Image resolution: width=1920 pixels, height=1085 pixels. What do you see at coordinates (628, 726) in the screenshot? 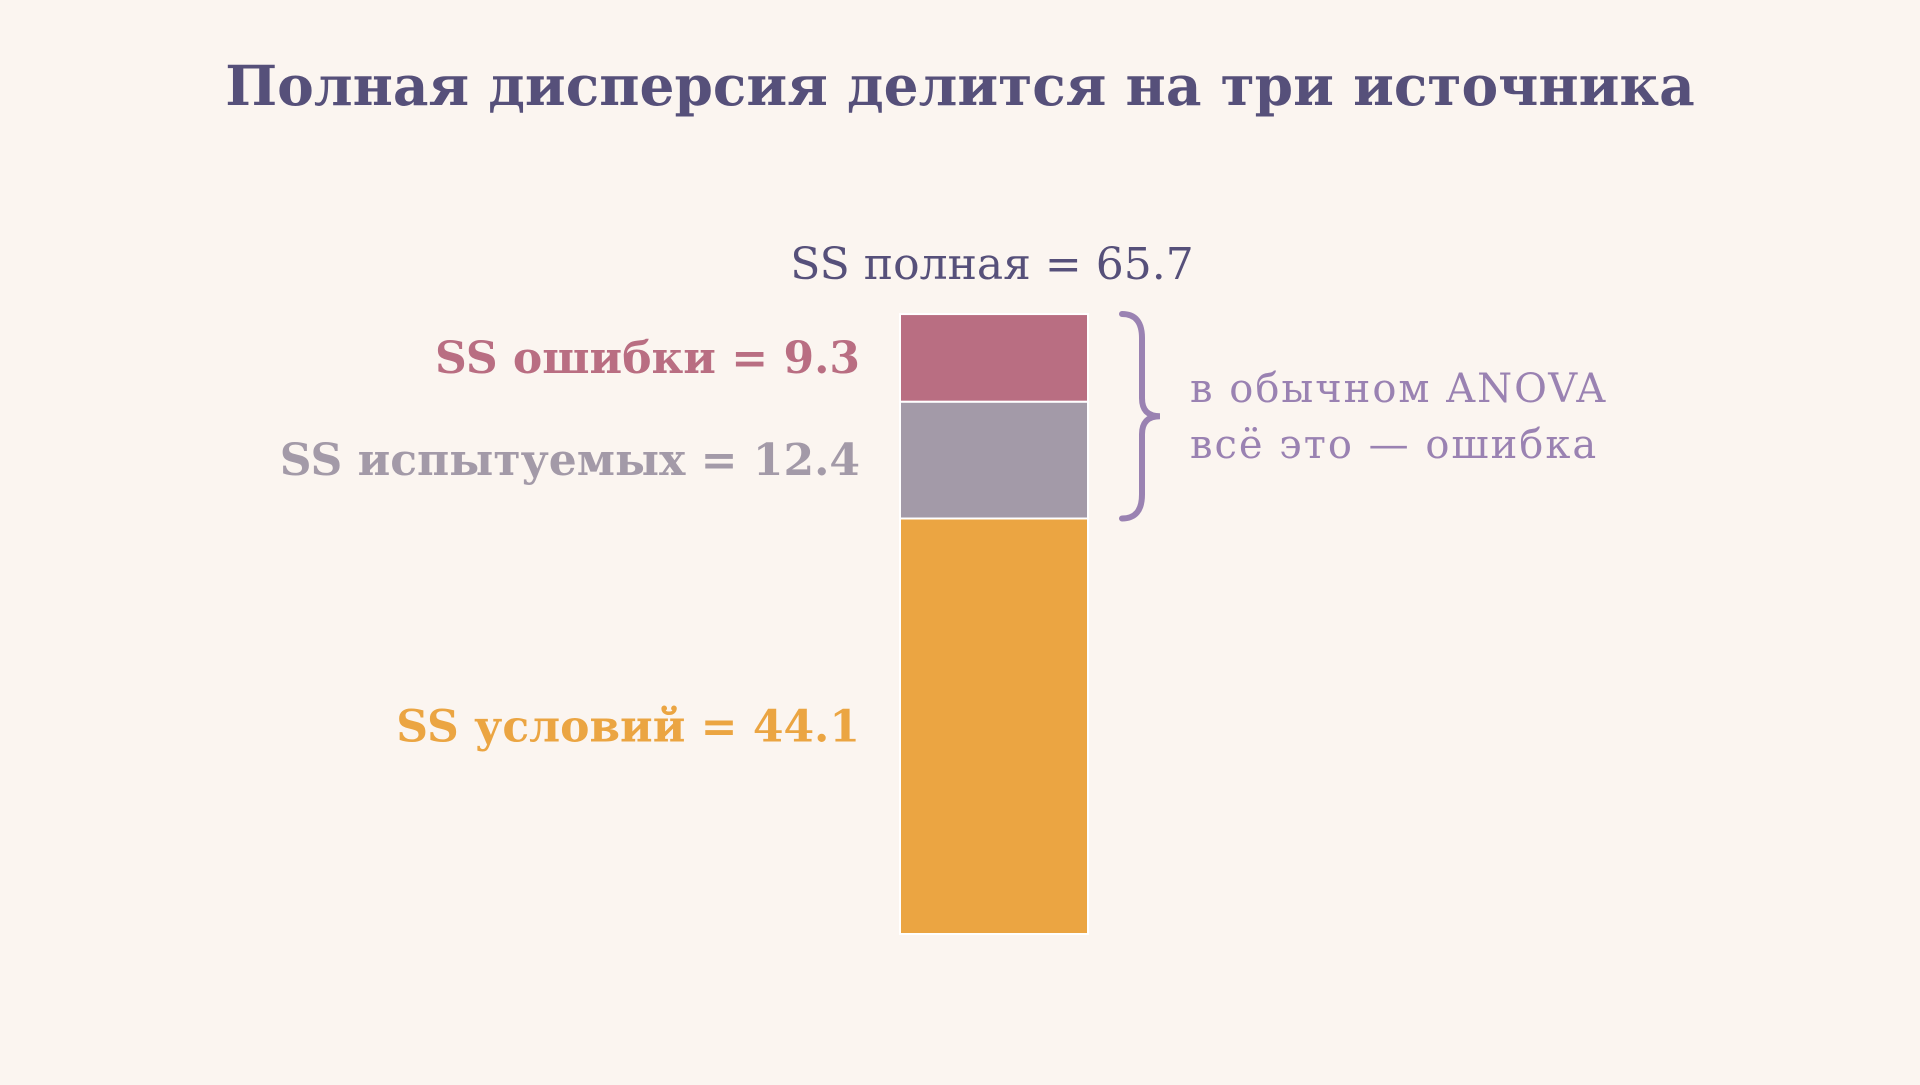
I see `segment-label-1: SS условий = 44.1` at bounding box center [628, 726].